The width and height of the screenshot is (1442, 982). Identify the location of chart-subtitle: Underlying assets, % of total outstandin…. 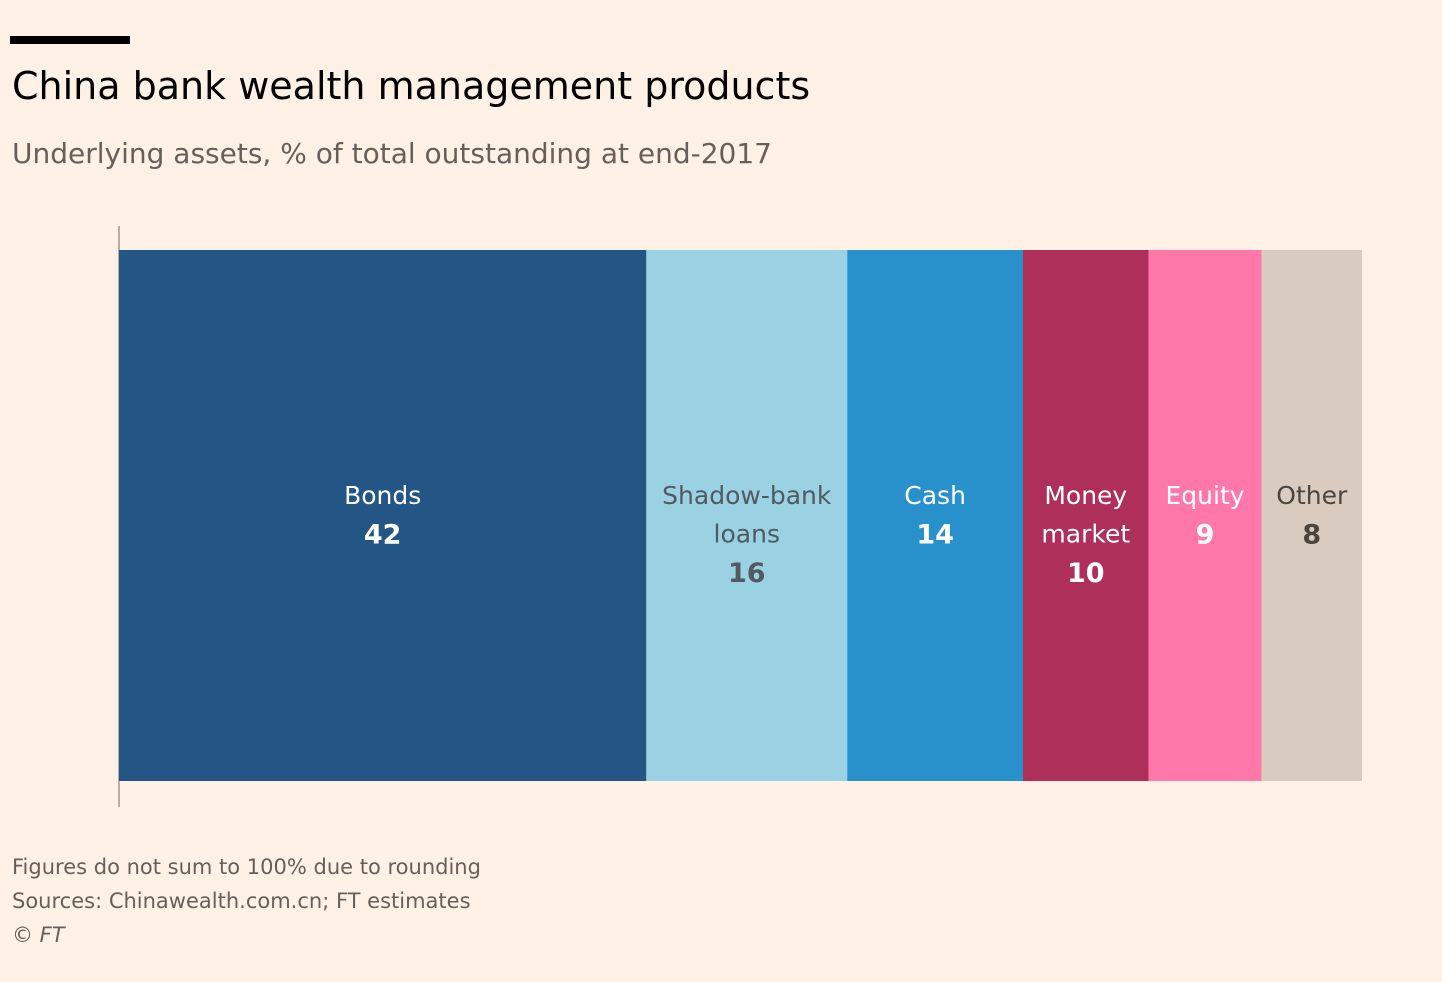
(392, 153).